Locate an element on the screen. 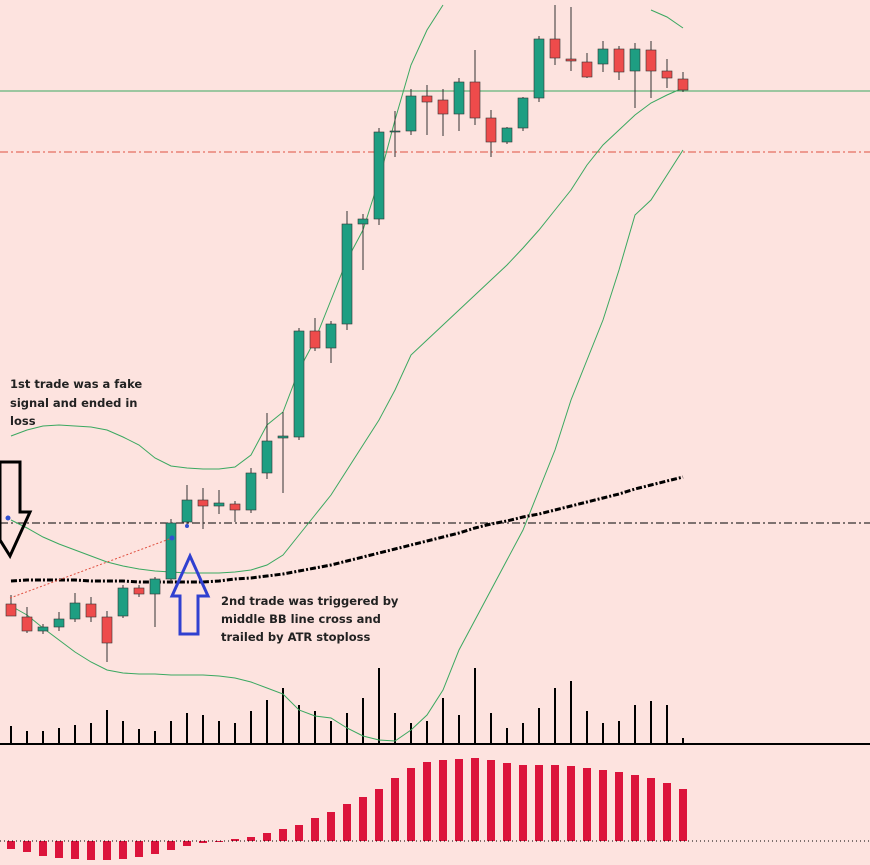 The width and height of the screenshot is (870, 865). up-arrow is located at coordinates (190, 594).